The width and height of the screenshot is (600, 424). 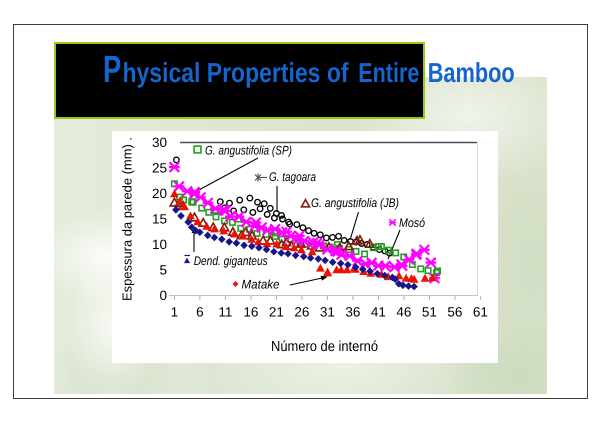 What do you see at coordinates (250, 312) in the screenshot?
I see `svg-text: 16` at bounding box center [250, 312].